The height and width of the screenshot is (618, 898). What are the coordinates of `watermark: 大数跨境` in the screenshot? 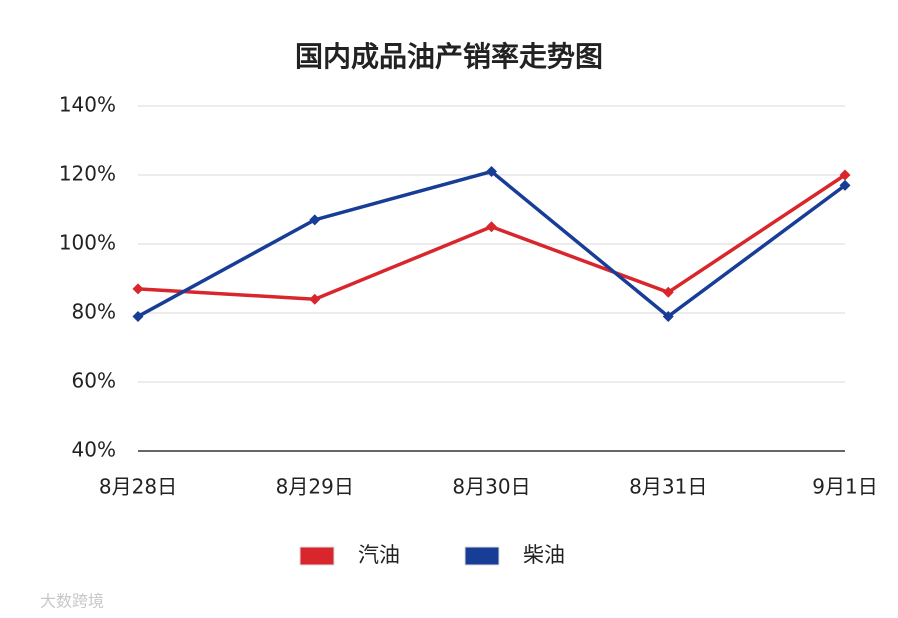 It's located at (72, 601).